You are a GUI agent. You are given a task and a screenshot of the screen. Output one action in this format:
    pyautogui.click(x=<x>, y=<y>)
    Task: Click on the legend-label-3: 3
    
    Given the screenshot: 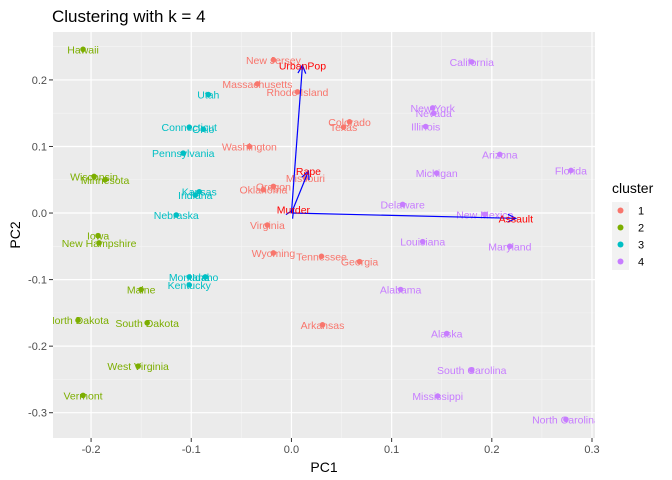 What is the action you would take?
    pyautogui.click(x=641, y=246)
    